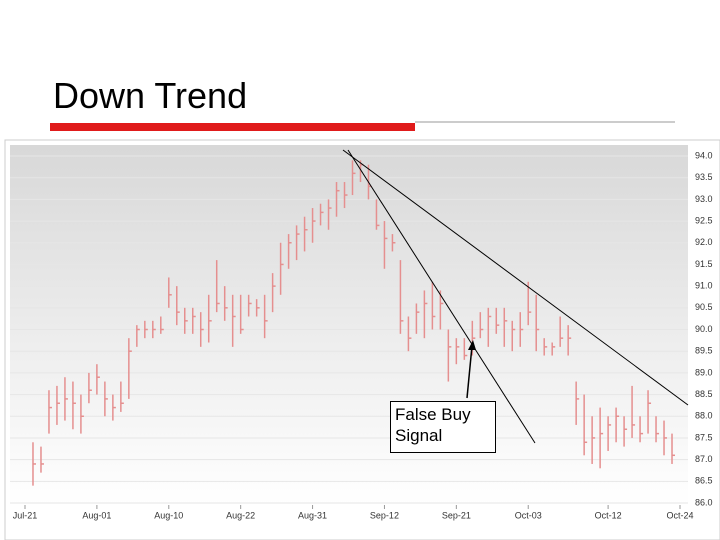 This screenshot has height=540, width=720. I want to click on y-tick-label: 93.0, so click(704, 199).